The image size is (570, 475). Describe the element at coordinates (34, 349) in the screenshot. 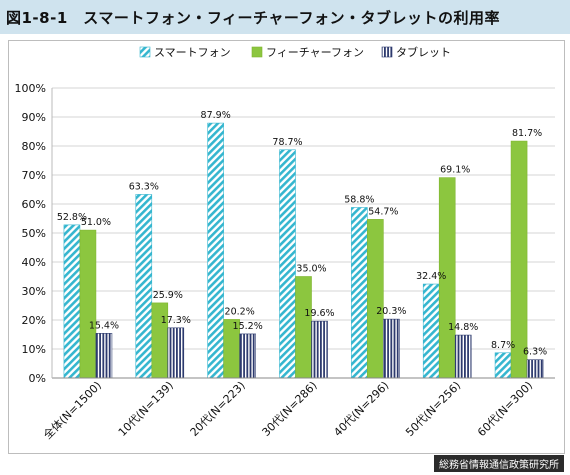

I see `y-tick-label: 10%` at that location.